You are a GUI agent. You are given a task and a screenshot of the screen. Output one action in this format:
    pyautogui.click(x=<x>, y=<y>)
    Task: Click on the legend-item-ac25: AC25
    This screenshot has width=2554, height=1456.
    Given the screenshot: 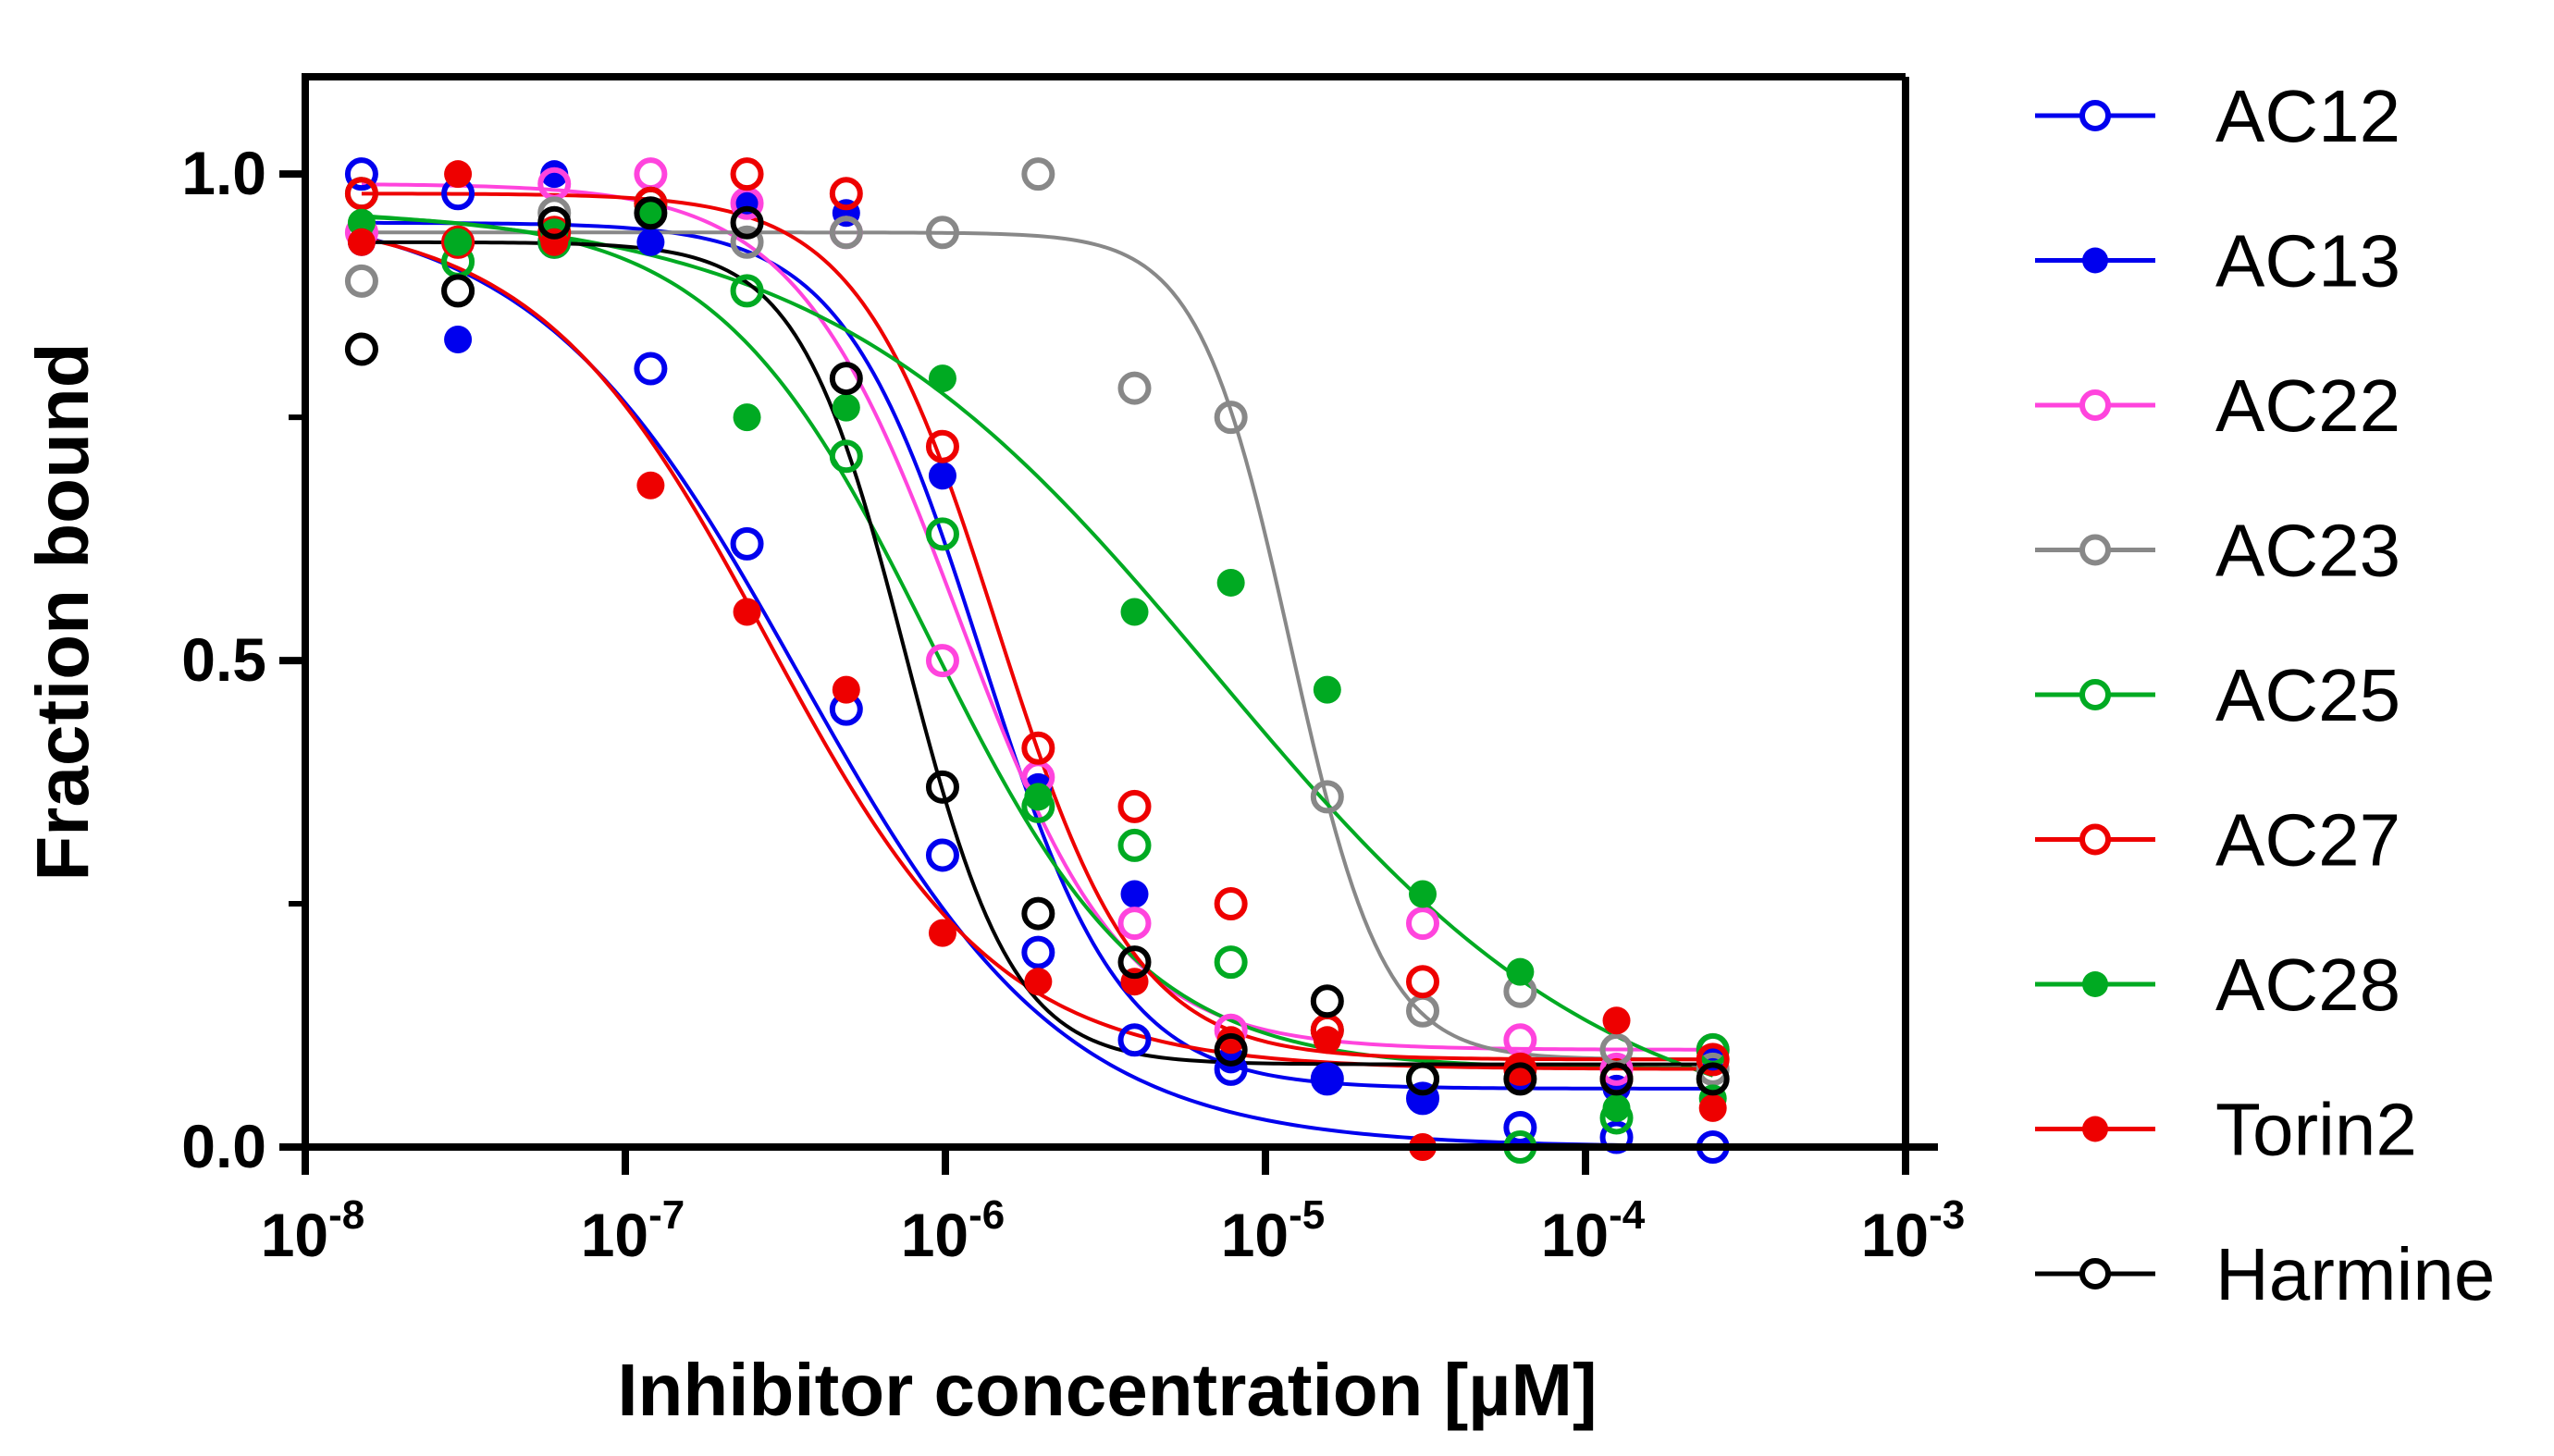 What is the action you would take?
    pyautogui.click(x=2217, y=695)
    